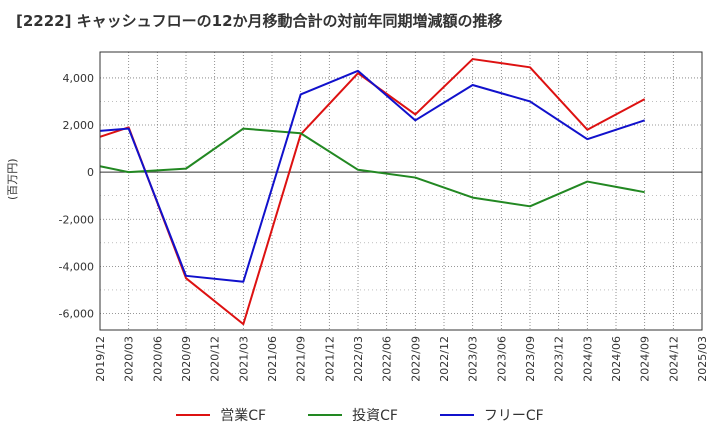 Image resolution: width=720 pixels, height=440 pixels. Describe the element at coordinates (259, 21) in the screenshot. I see `chart-title: [2222] キャッシュフローの12か月移動合計の対前年同期増減額の推移` at that location.